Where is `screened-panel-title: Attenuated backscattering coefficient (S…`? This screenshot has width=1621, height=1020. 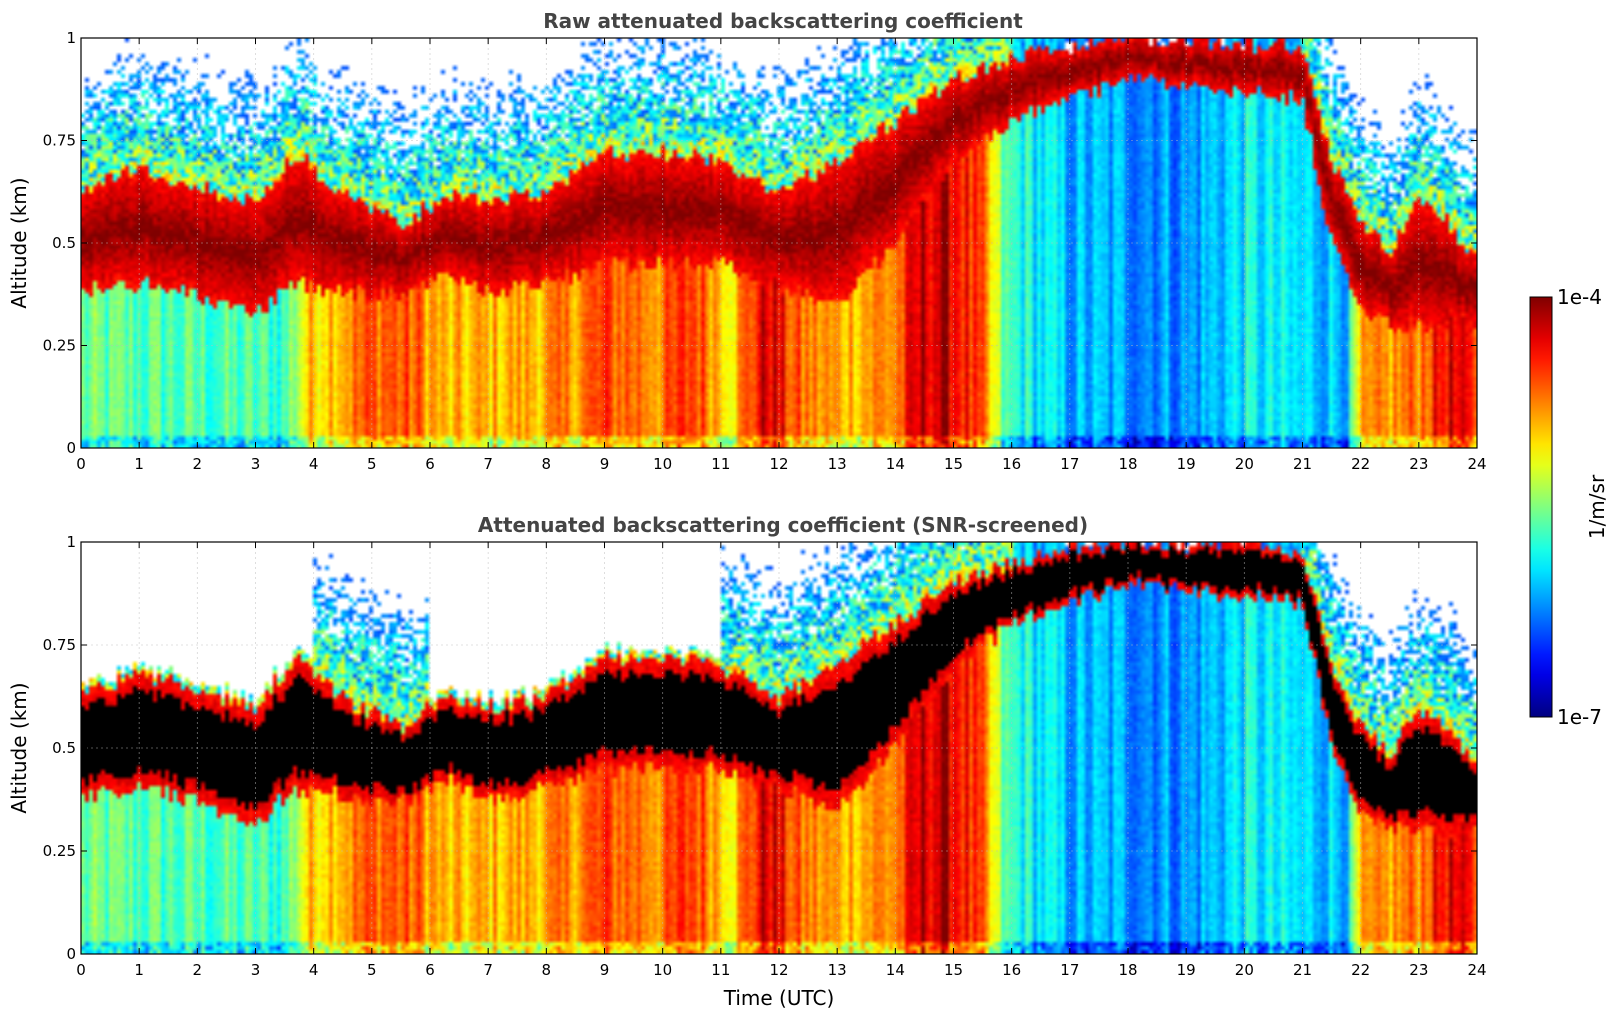 screened-panel-title: Attenuated backscattering coefficient (S… is located at coordinates (783, 525).